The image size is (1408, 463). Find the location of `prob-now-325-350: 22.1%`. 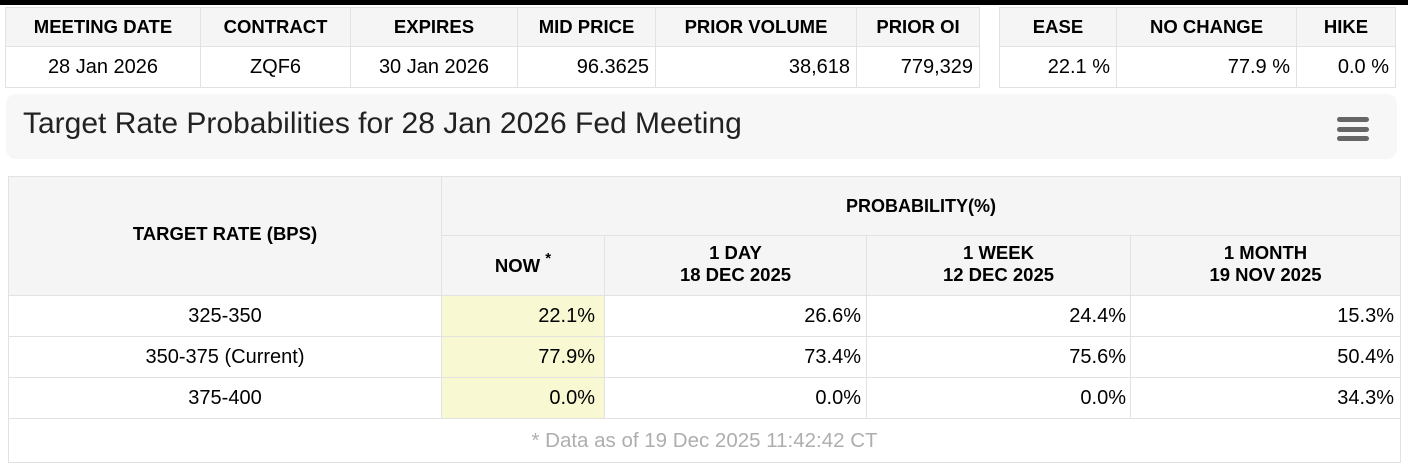

prob-now-325-350: 22.1% is located at coordinates (523, 316).